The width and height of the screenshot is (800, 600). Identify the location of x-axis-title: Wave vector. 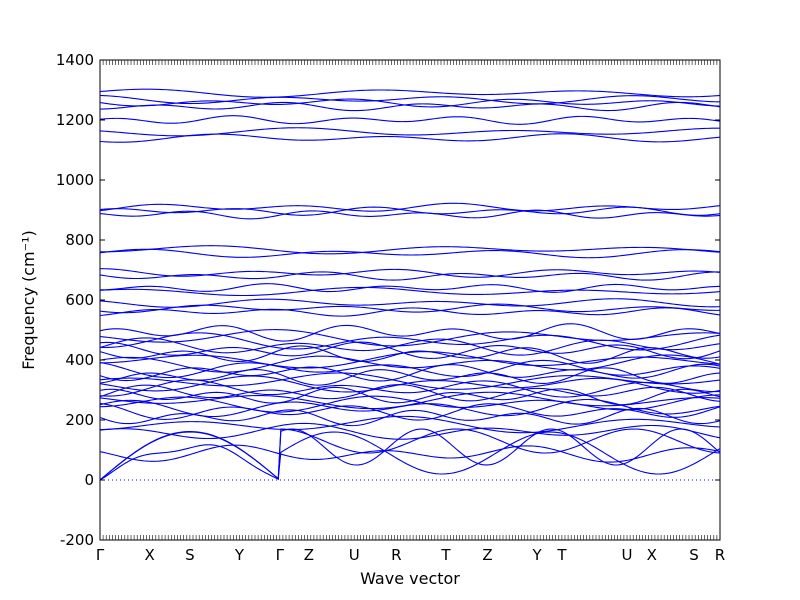
(410, 578).